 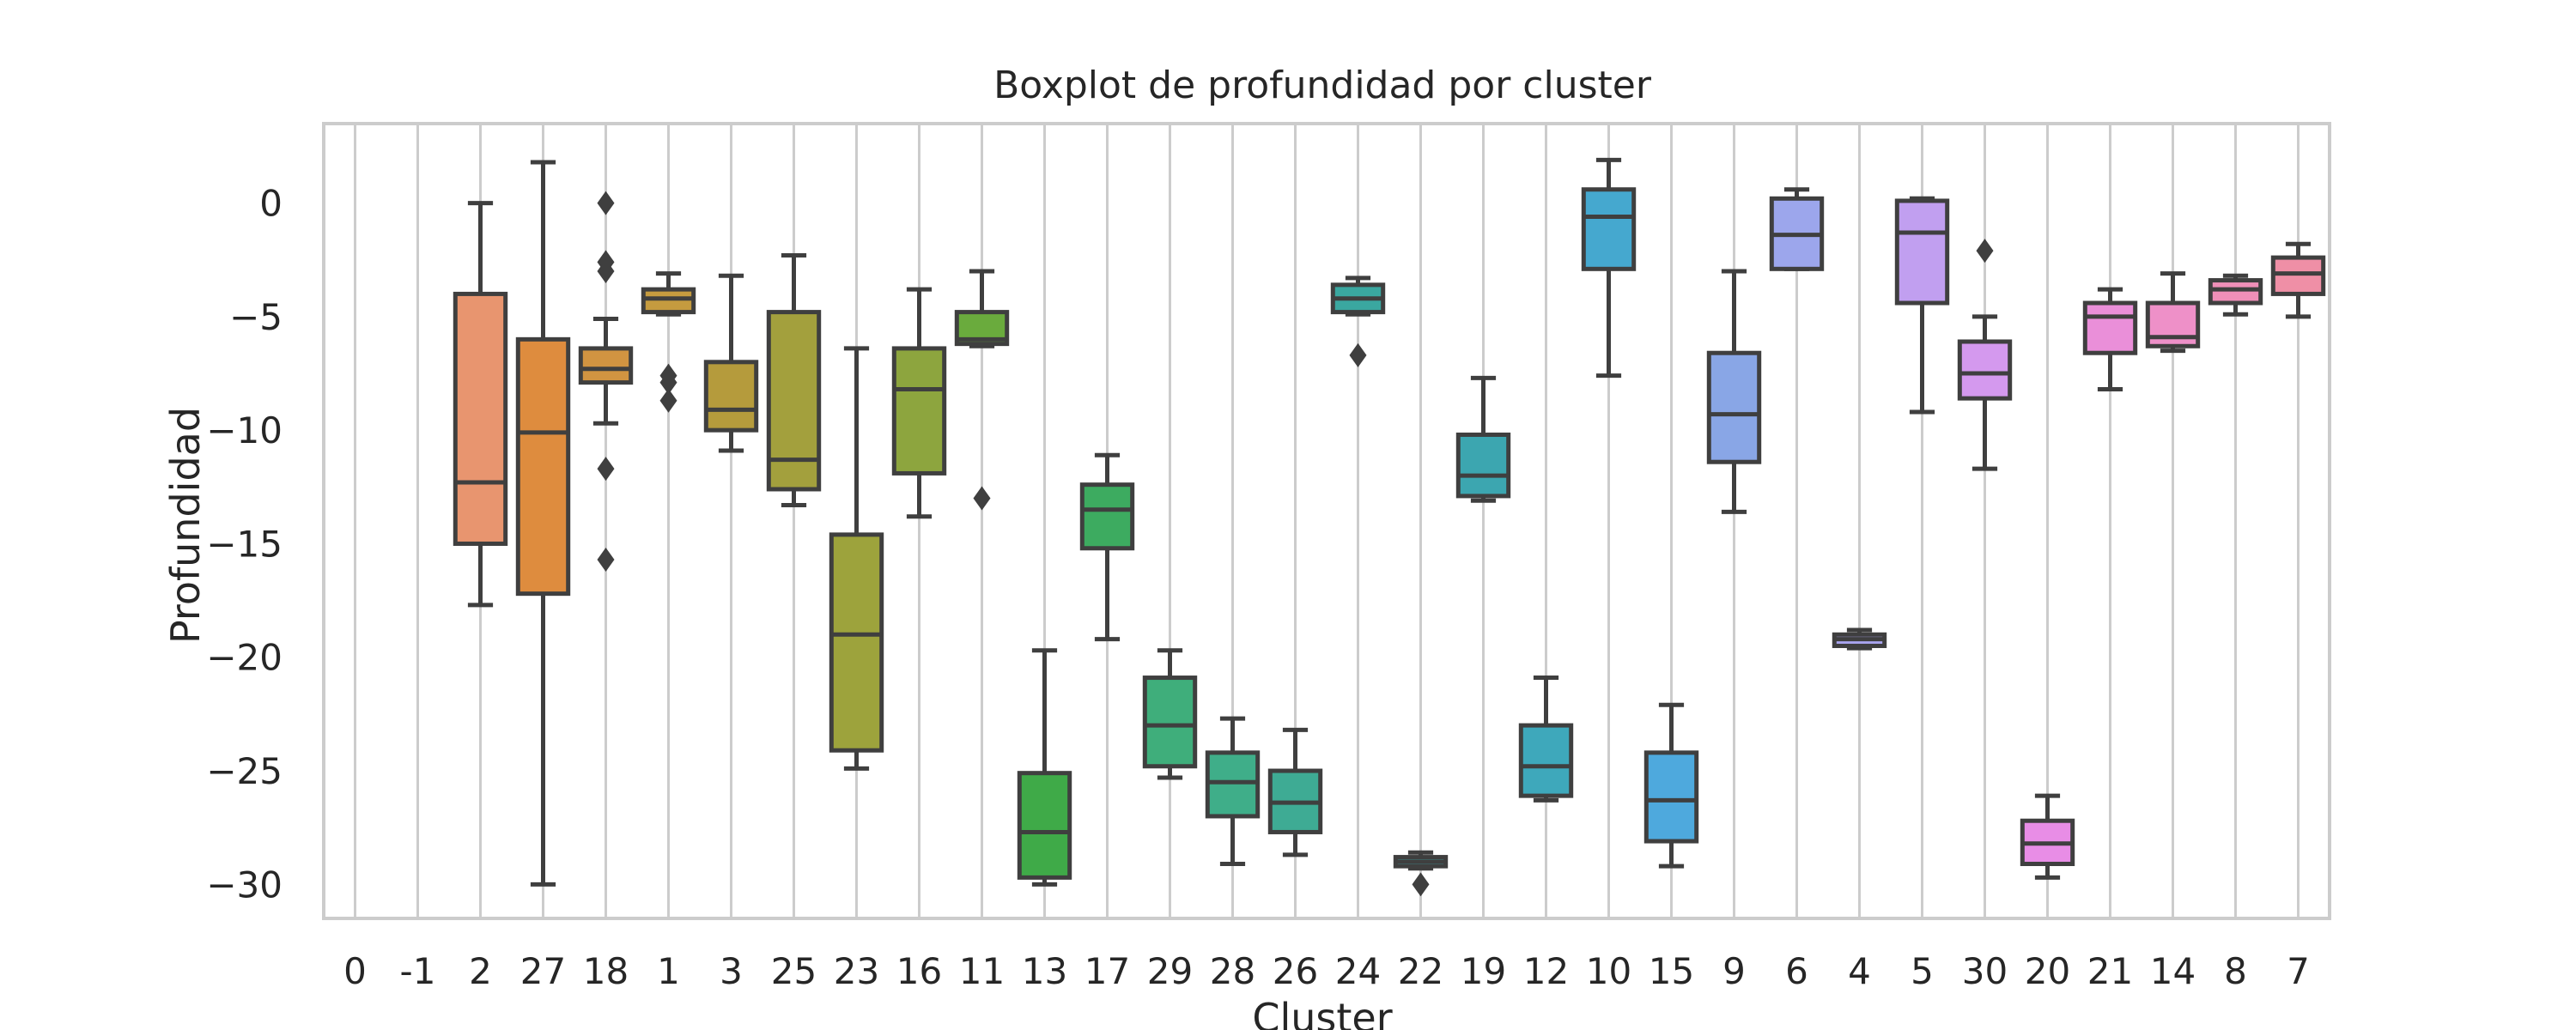 I want to click on x-tick-label: 5, so click(x=1923, y=971).